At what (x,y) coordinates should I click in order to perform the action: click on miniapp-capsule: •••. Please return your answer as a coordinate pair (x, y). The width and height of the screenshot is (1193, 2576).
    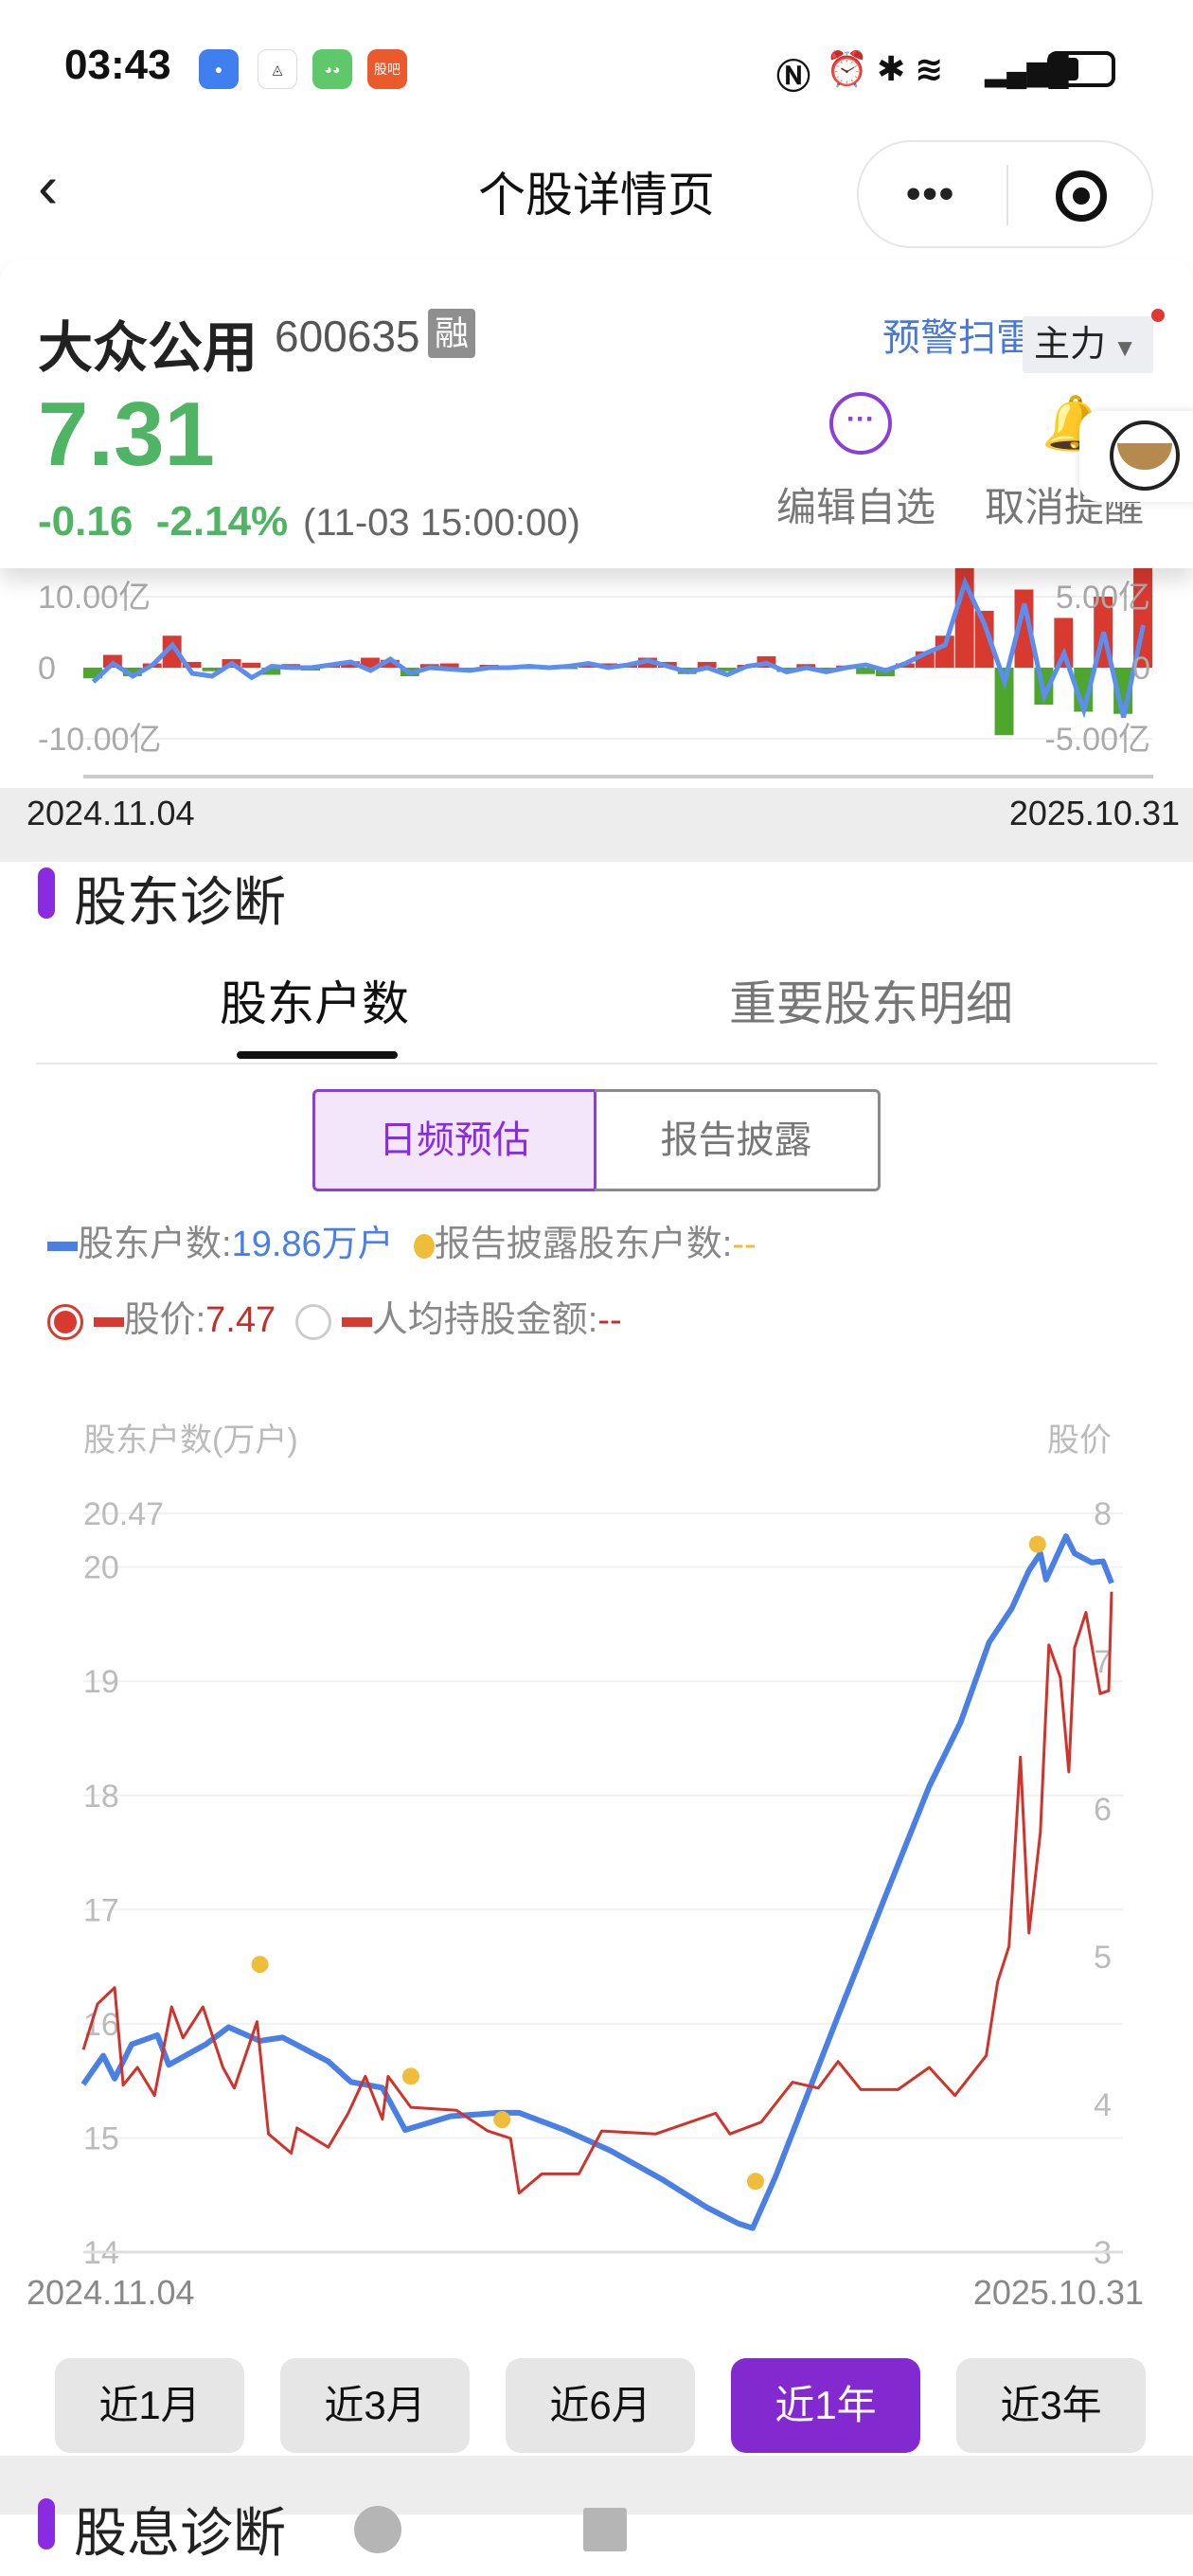
    Looking at the image, I should click on (1005, 194).